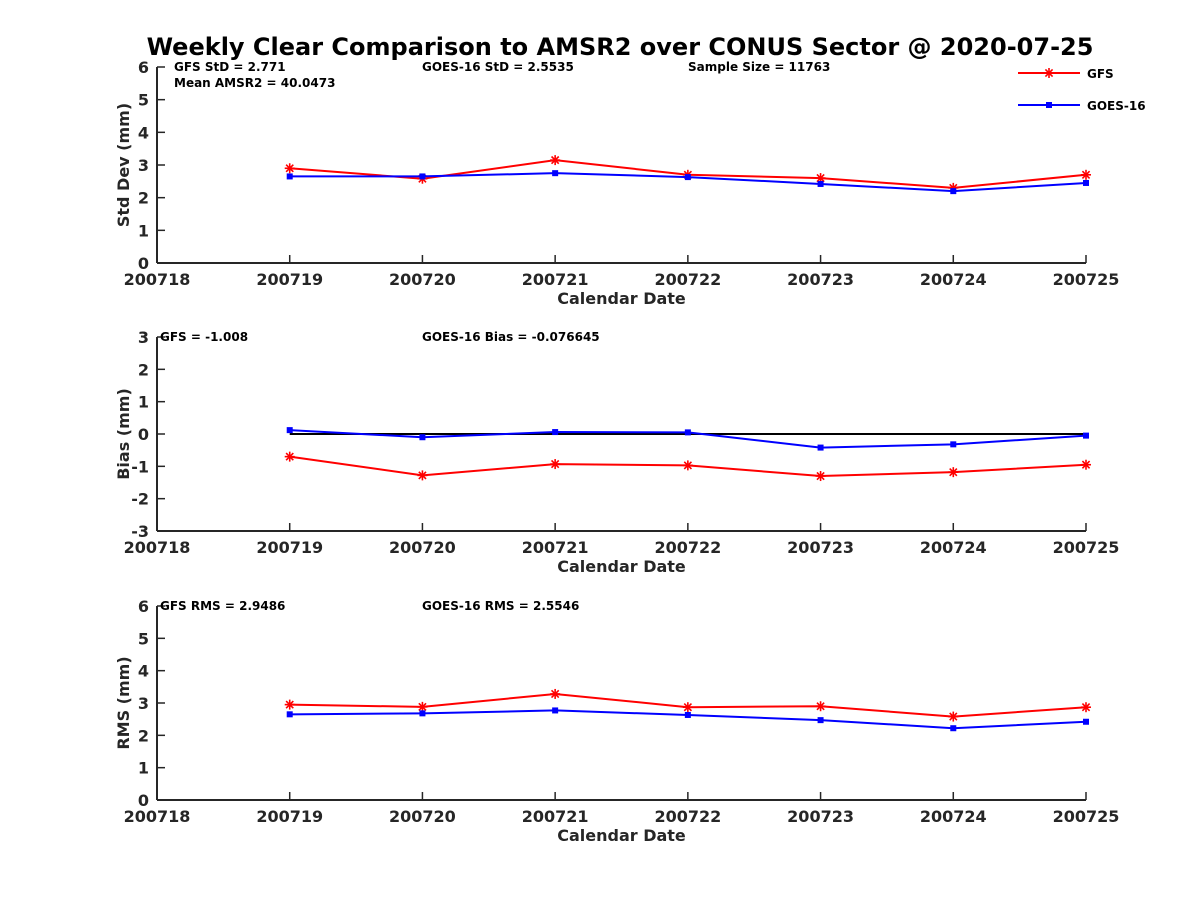 The width and height of the screenshot is (1200, 900). Describe the element at coordinates (140, 499) in the screenshot. I see `y-tick-label: -2` at that location.